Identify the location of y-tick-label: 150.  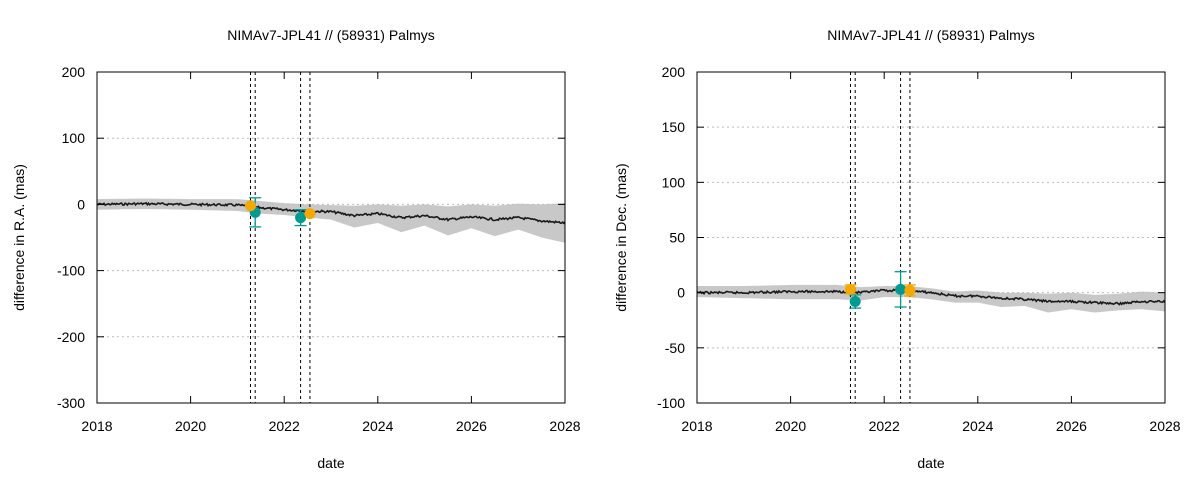
(674, 127).